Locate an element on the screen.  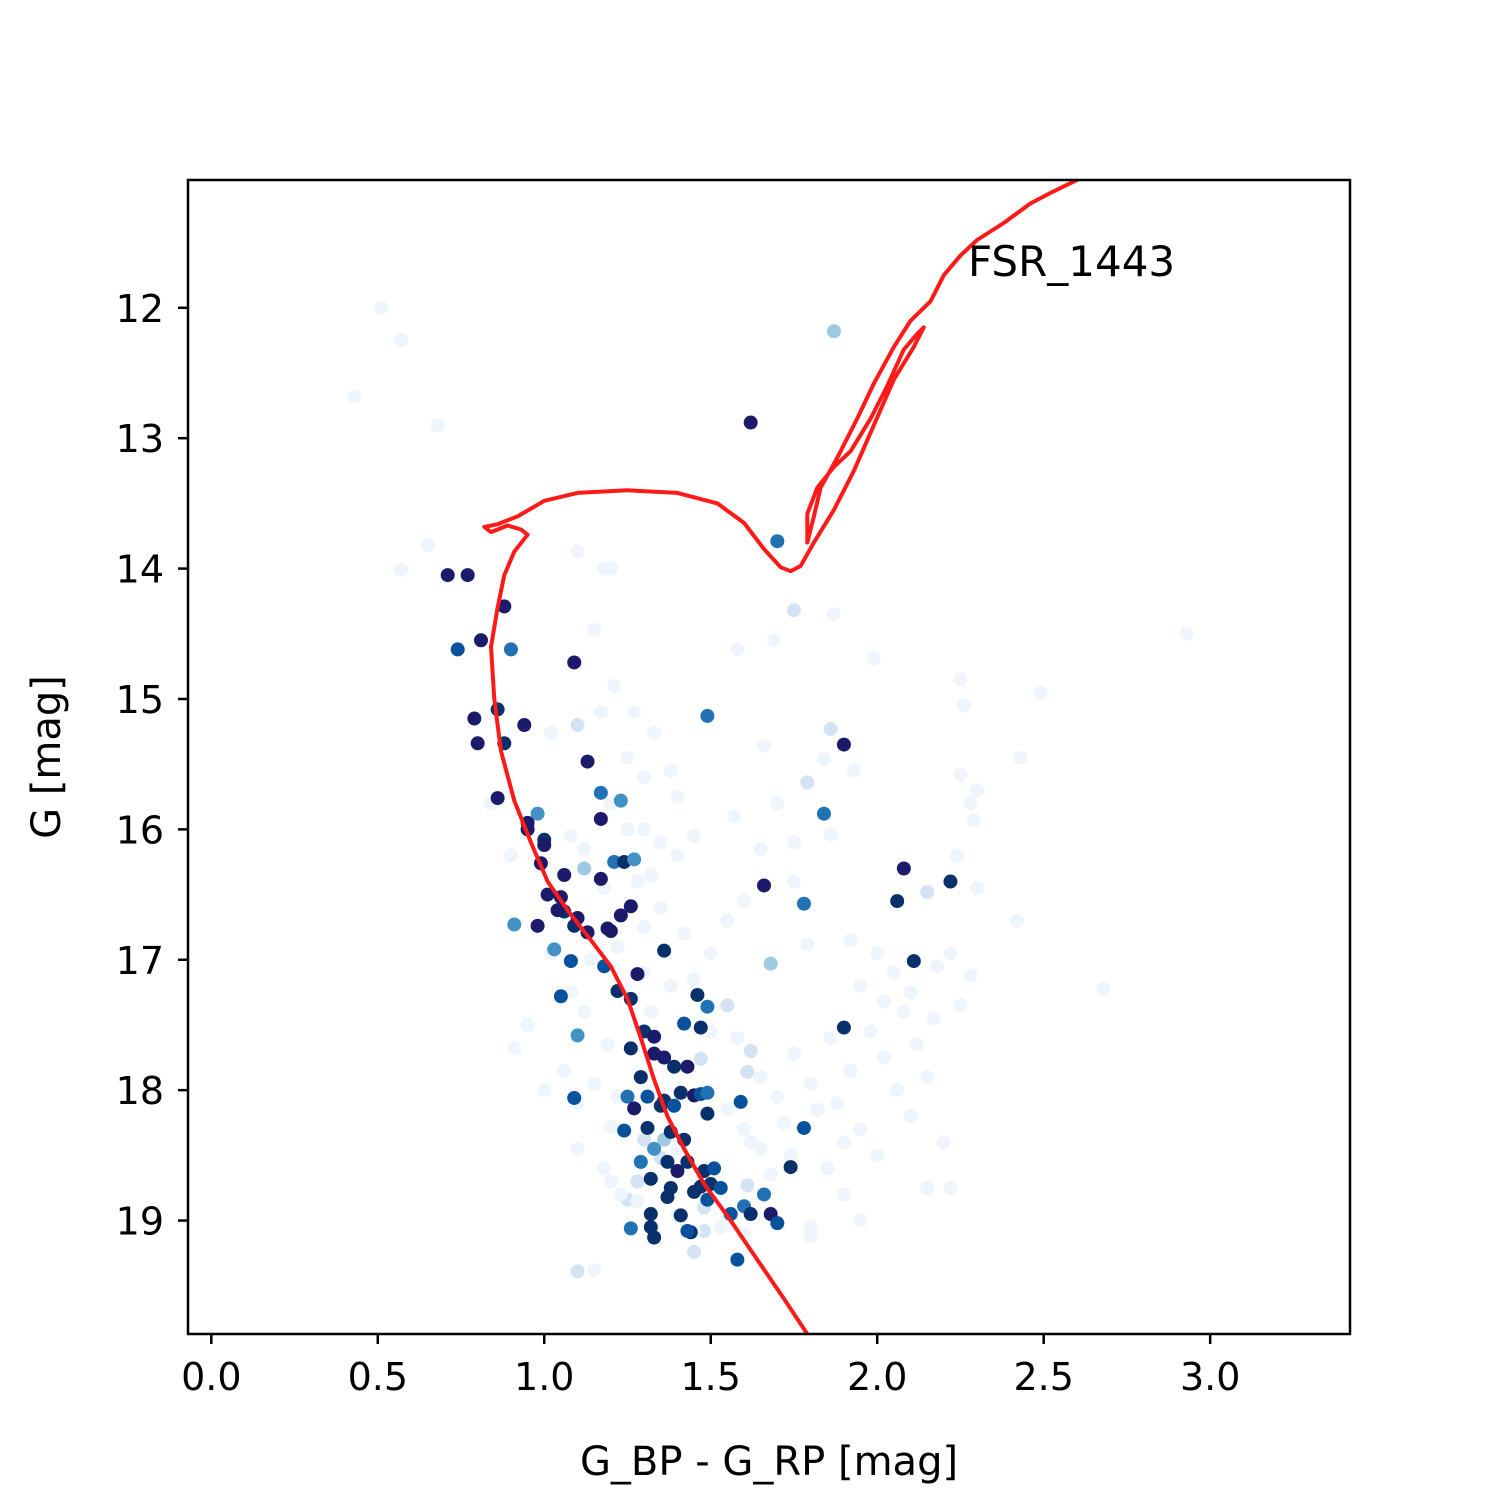
cluster-name-annotation: FSR_1443 is located at coordinates (1071, 261).